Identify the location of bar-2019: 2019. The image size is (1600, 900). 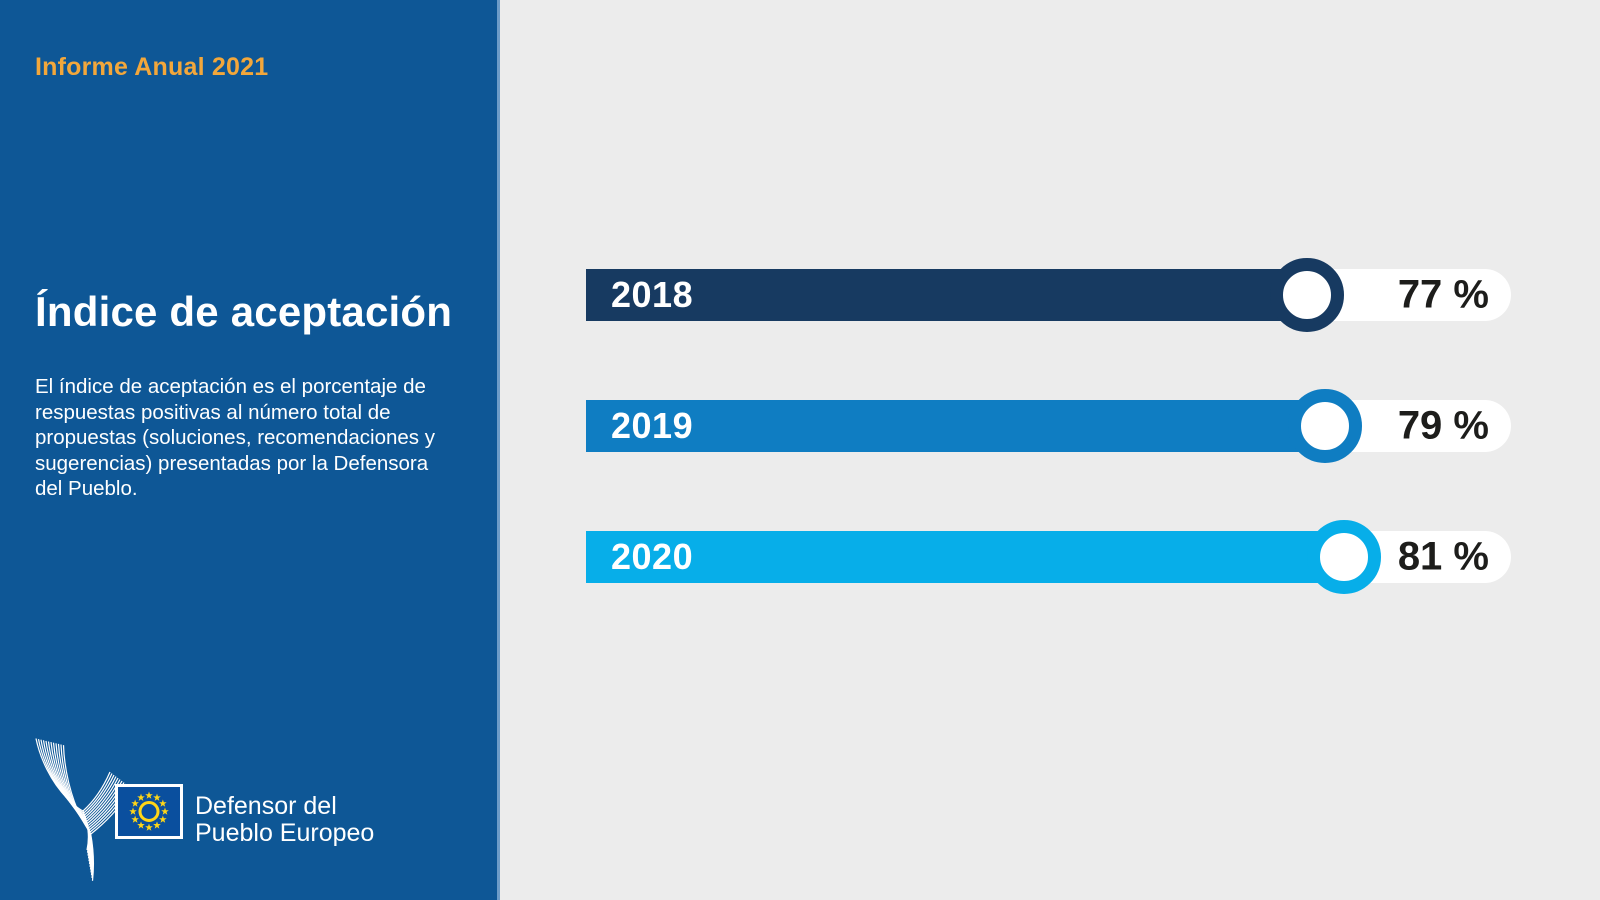
(956, 426).